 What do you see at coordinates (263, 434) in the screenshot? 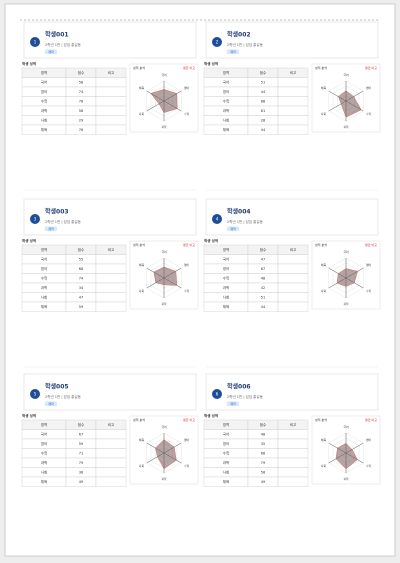
I see `score: 48` at bounding box center [263, 434].